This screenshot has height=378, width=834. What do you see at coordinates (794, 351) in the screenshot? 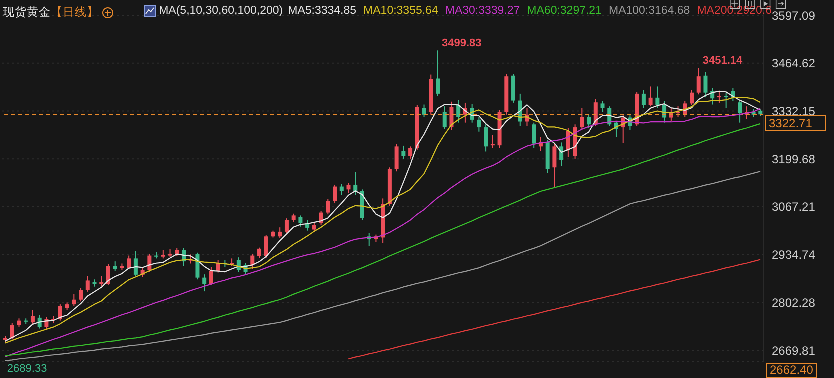
I see `y-tick-label: 2669.81` at bounding box center [794, 351].